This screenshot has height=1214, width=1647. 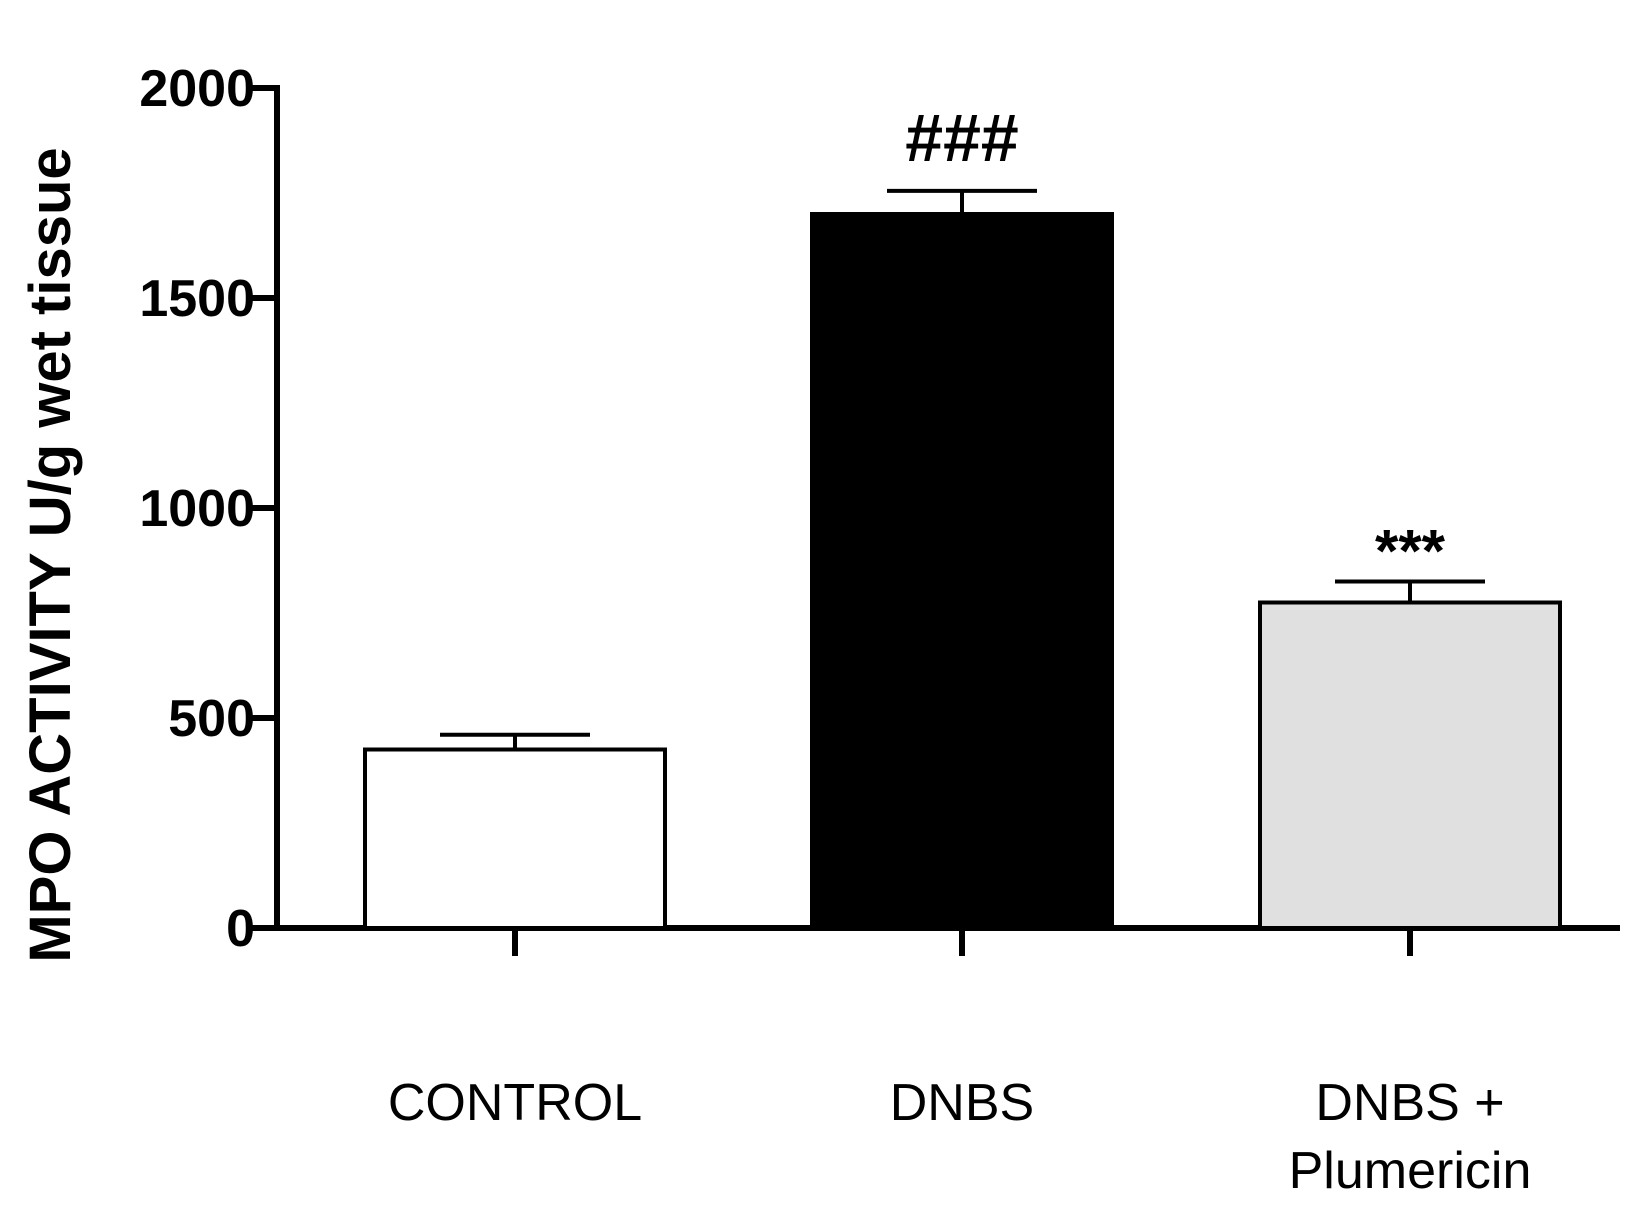 I want to click on category-label: DNBS + Plumericin, so click(x=1410, y=1137).